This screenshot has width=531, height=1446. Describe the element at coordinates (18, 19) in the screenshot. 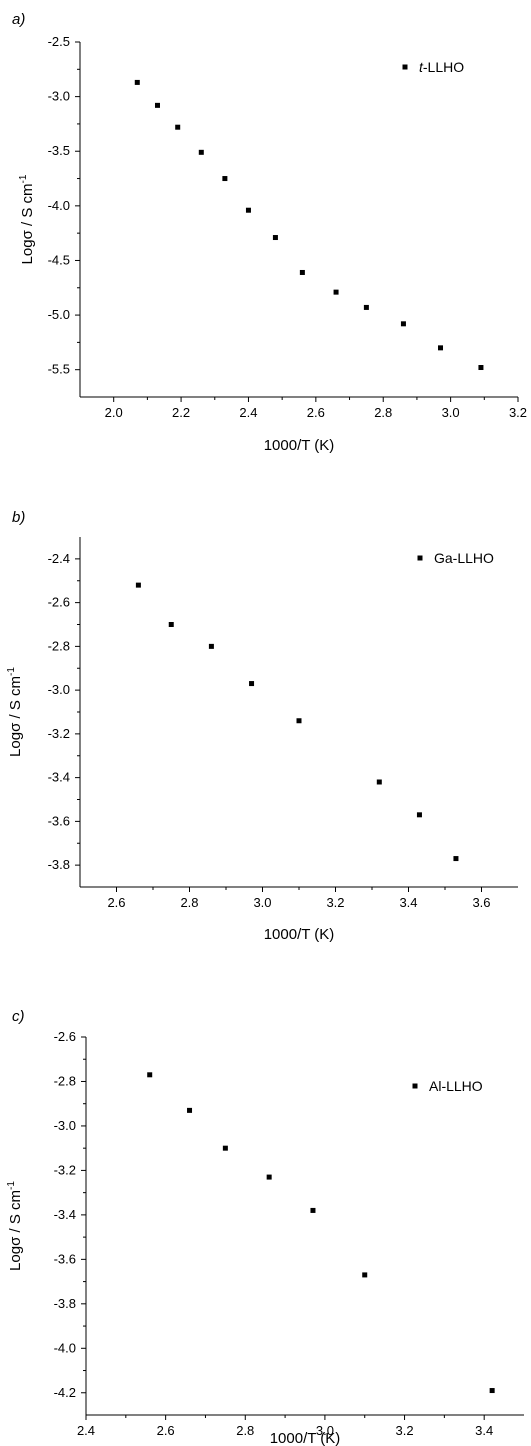

I see `panel-label: a)` at that location.